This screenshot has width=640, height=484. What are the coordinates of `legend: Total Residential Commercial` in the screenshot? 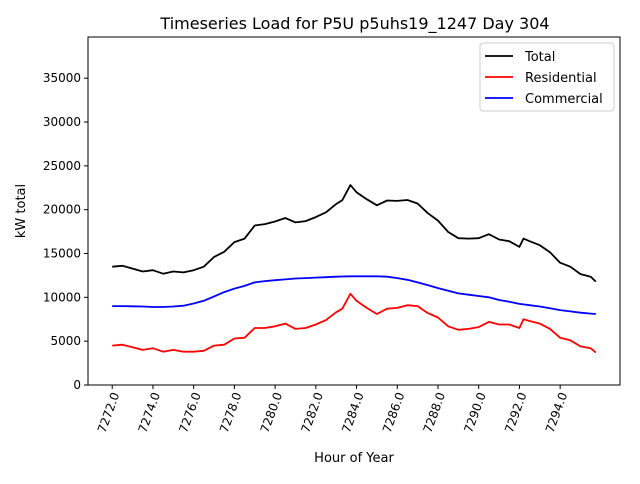 It's located at (547, 77).